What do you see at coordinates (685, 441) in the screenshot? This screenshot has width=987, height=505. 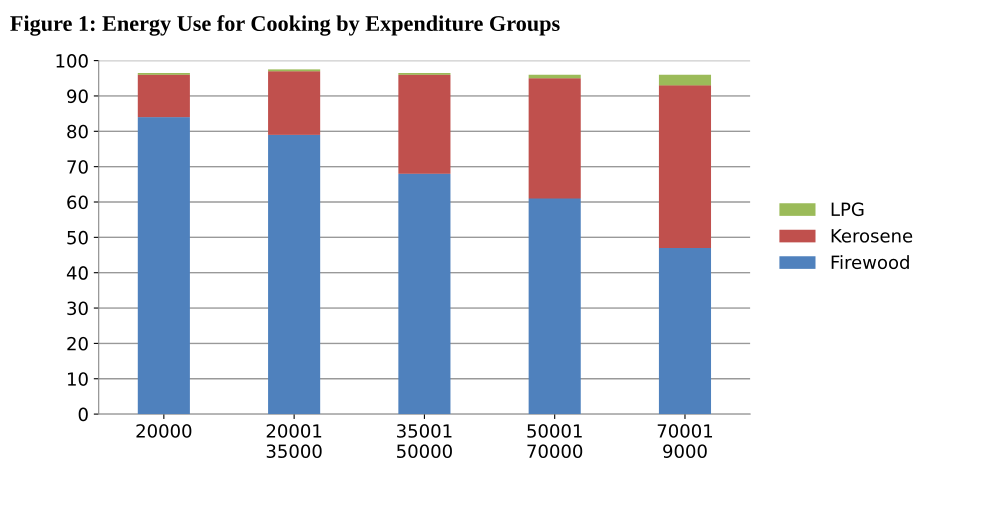 I see `x-tick-label: 70001 9000` at bounding box center [685, 441].